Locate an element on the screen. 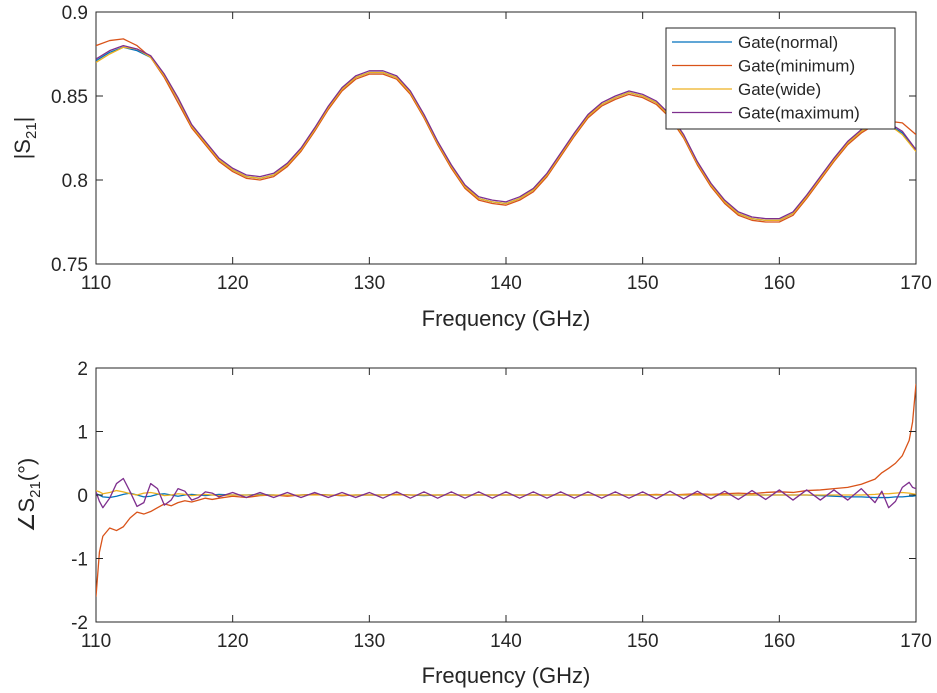  series-line-wide is located at coordinates (506, 493).